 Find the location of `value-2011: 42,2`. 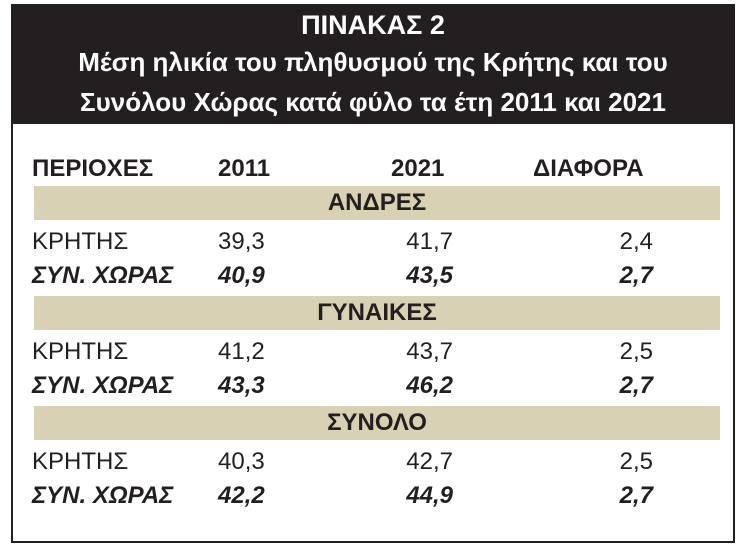

value-2011: 42,2 is located at coordinates (241, 495).